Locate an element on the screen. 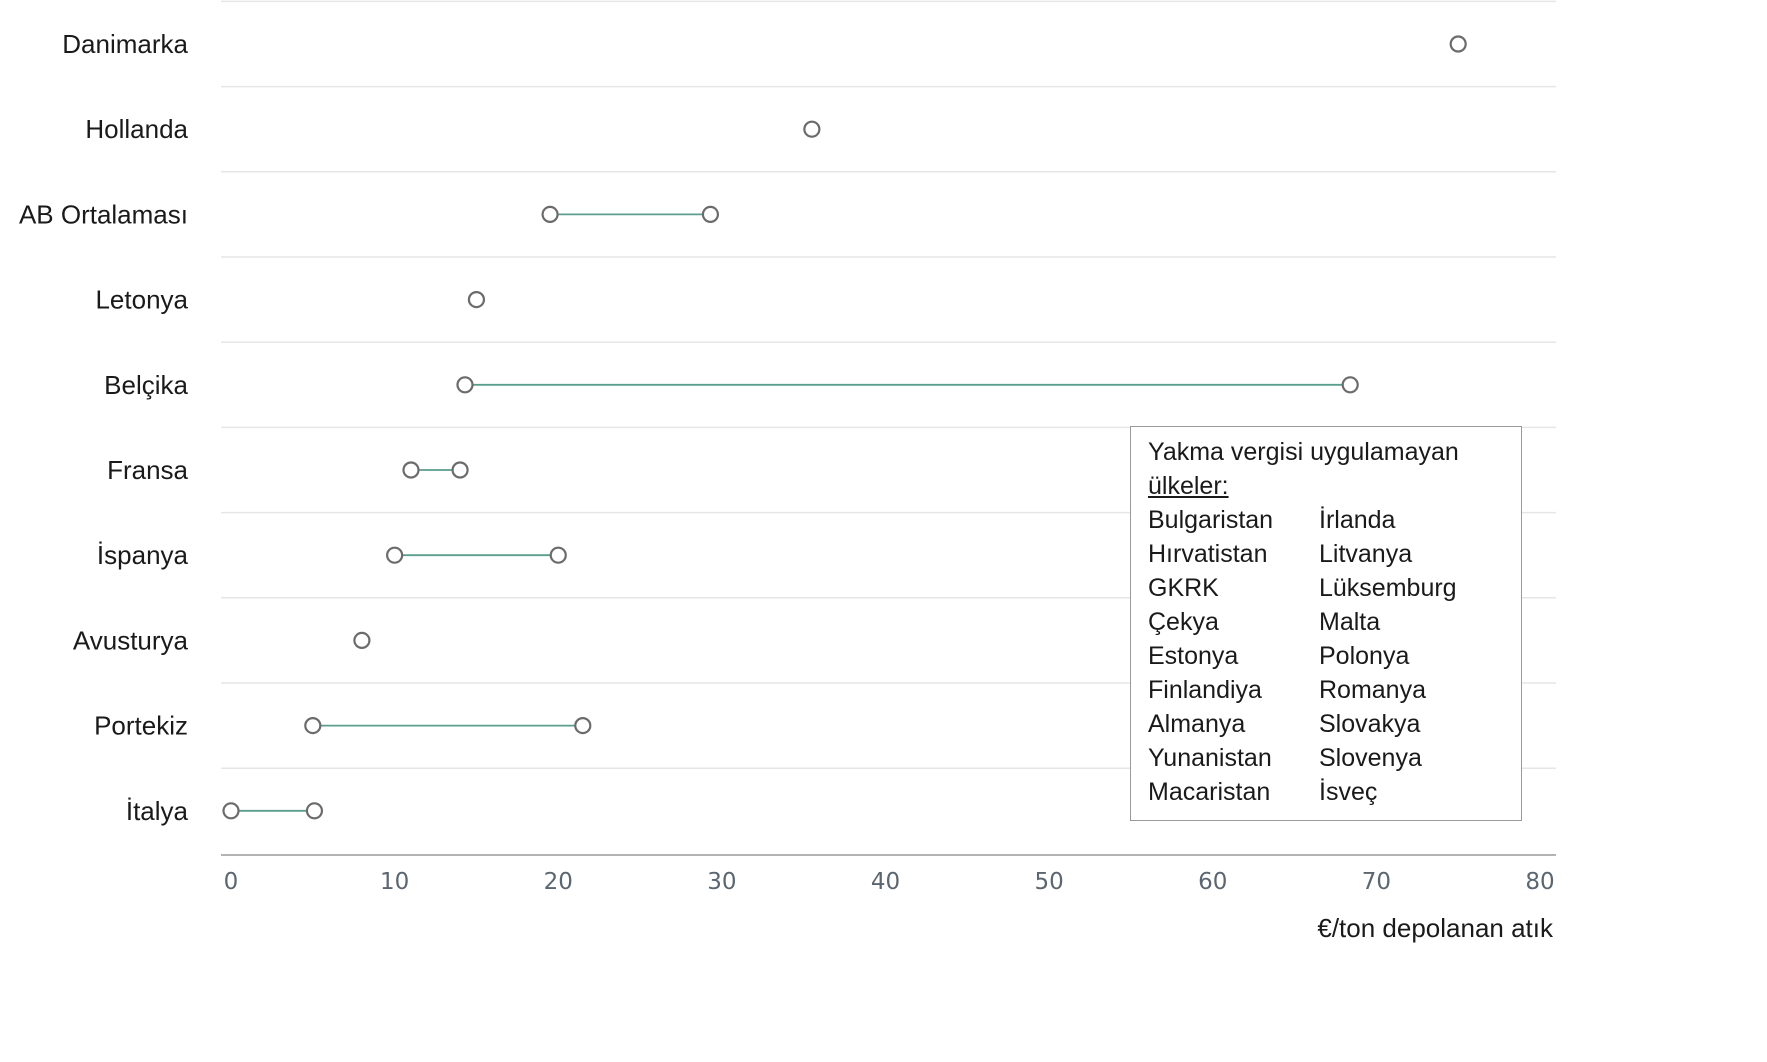 The height and width of the screenshot is (1062, 1767). category-label: Portekiz is located at coordinates (141, 726).